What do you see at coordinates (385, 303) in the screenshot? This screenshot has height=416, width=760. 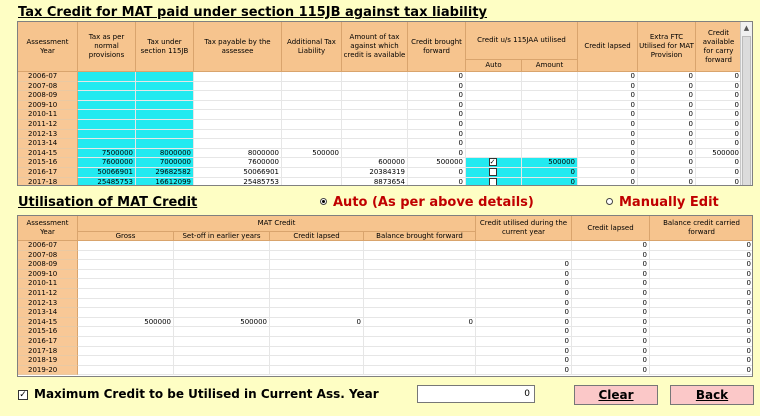 I see `table-row: 2012-13 0 0 0` at bounding box center [385, 303].